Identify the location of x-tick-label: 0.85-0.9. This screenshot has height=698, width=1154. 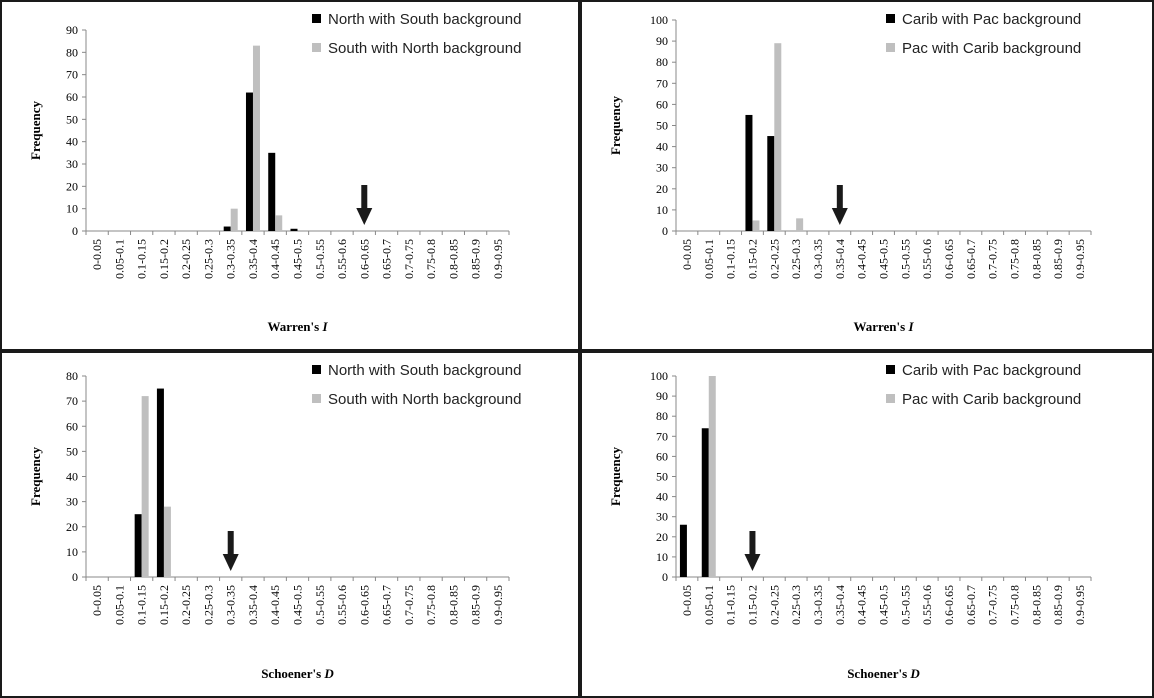
(476, 605).